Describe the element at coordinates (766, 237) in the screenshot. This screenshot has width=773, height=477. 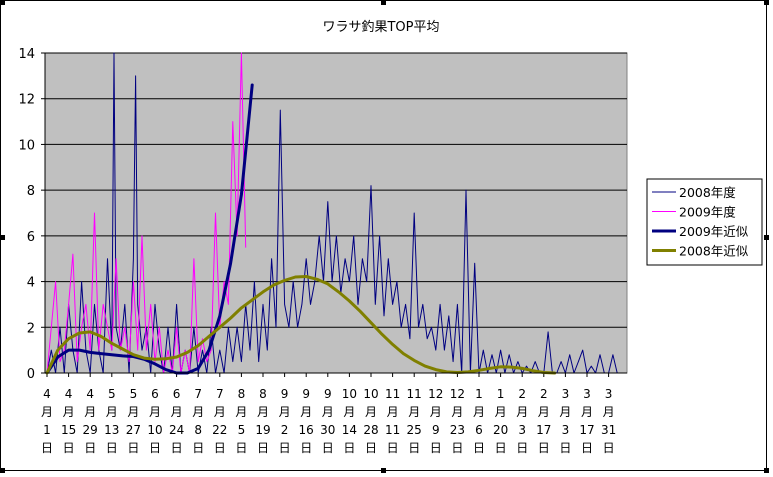
I see `handle-mid-right` at that location.